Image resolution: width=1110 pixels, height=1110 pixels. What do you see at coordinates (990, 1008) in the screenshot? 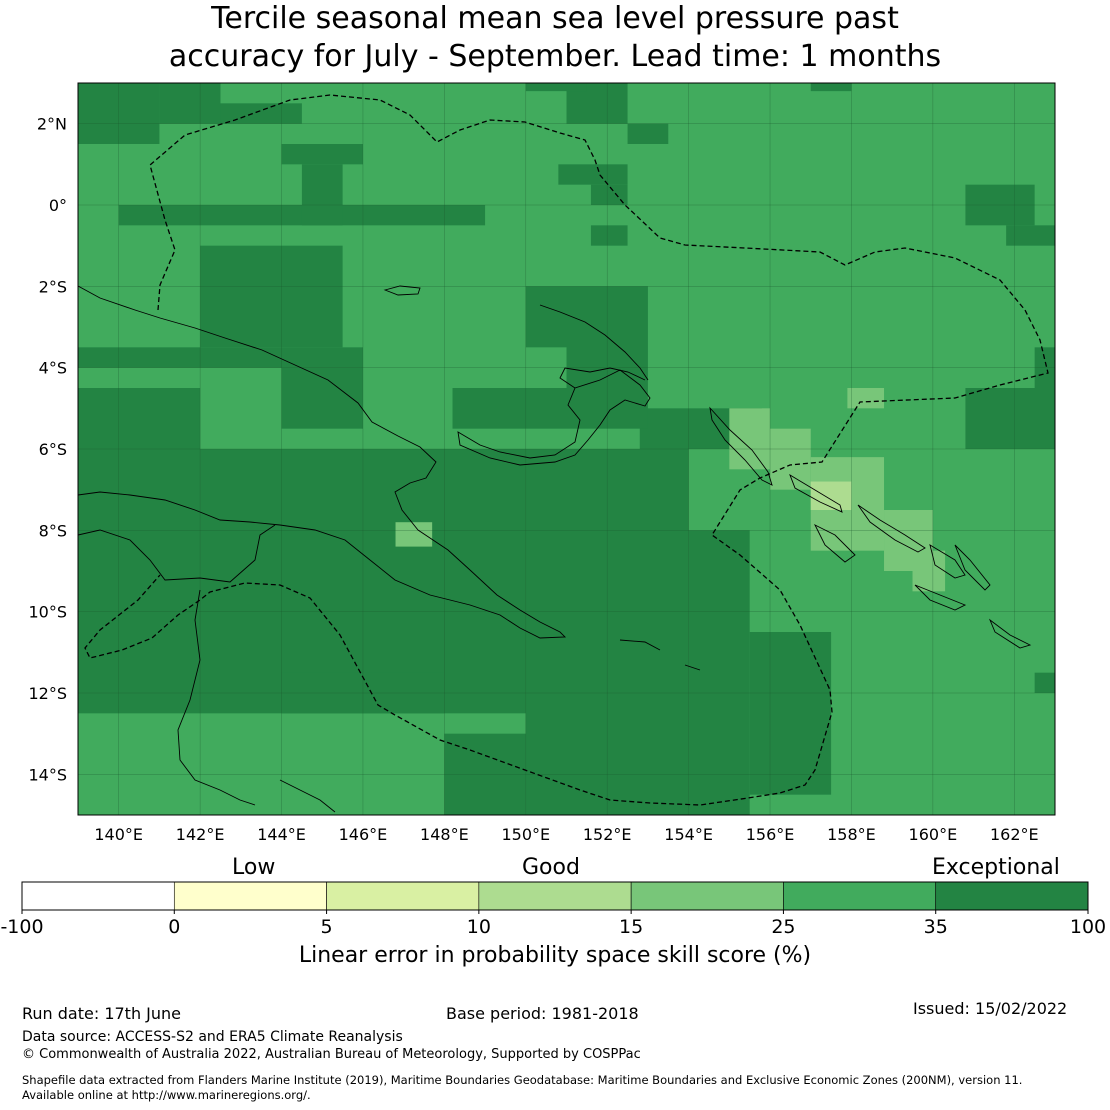
I see `issued-date: Issued: 15/02/2022` at bounding box center [990, 1008].